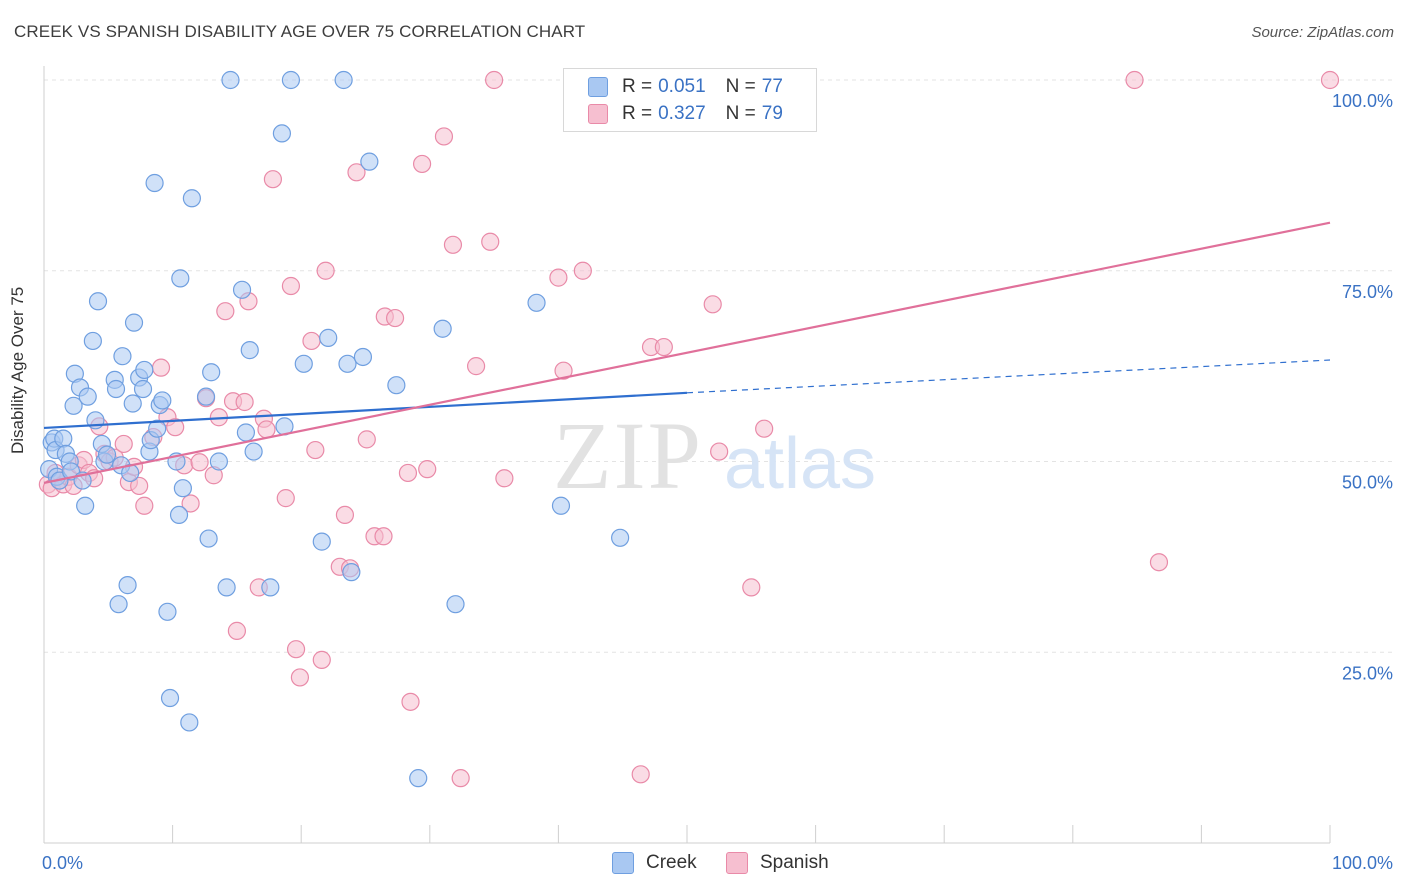 The width and height of the screenshot is (1406, 892). I want to click on legend-label-spanish: Spanish, so click(794, 862).